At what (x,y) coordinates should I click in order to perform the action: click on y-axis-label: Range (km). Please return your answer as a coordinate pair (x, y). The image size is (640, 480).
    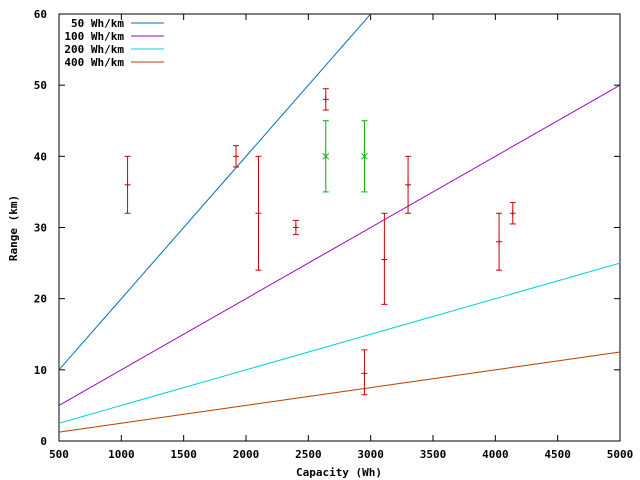
    Looking at the image, I should click on (13, 228).